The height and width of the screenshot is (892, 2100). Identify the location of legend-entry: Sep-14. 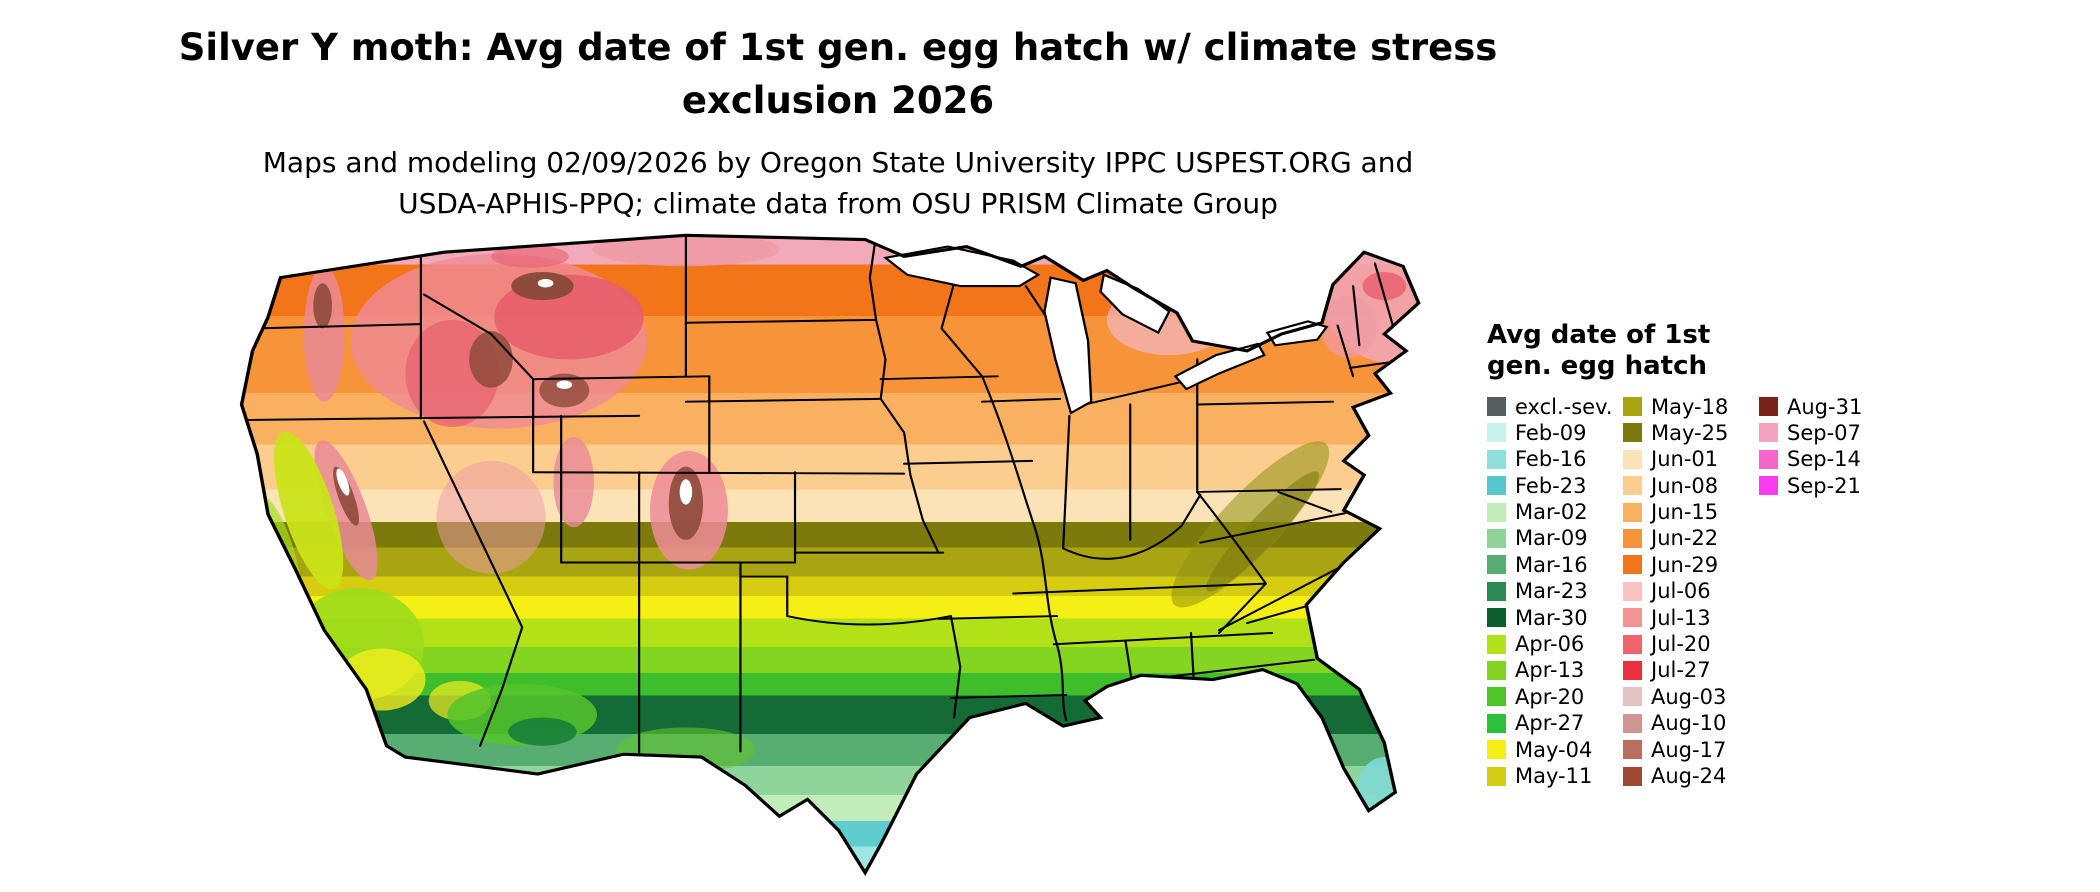
(1827, 459).